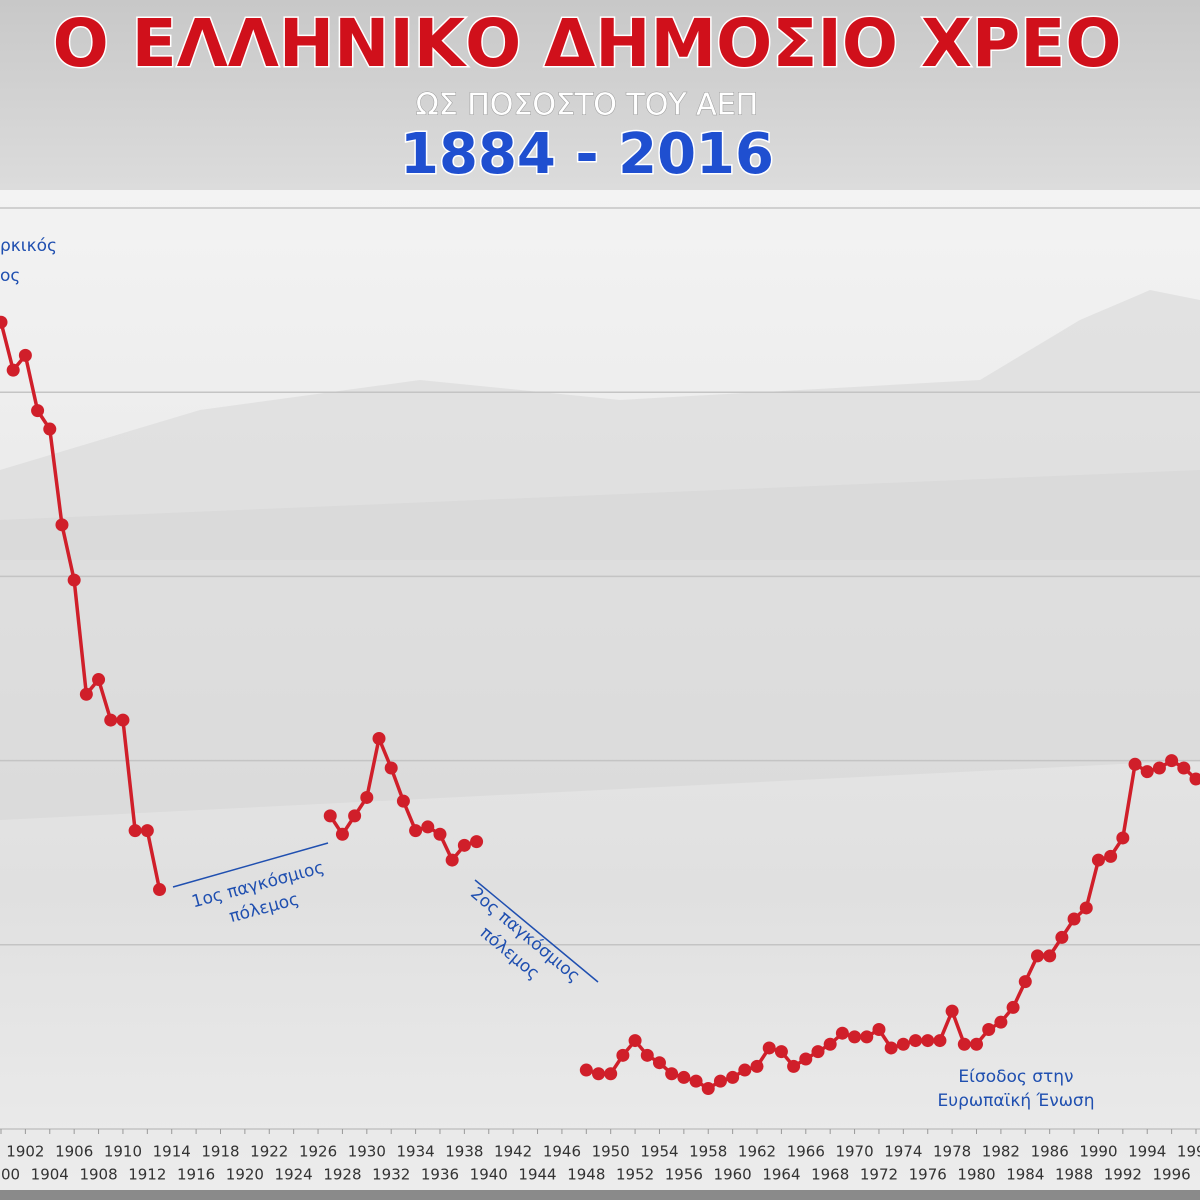  What do you see at coordinates (879, 1175) in the screenshot?
I see `x-tick-label: 1972` at bounding box center [879, 1175].